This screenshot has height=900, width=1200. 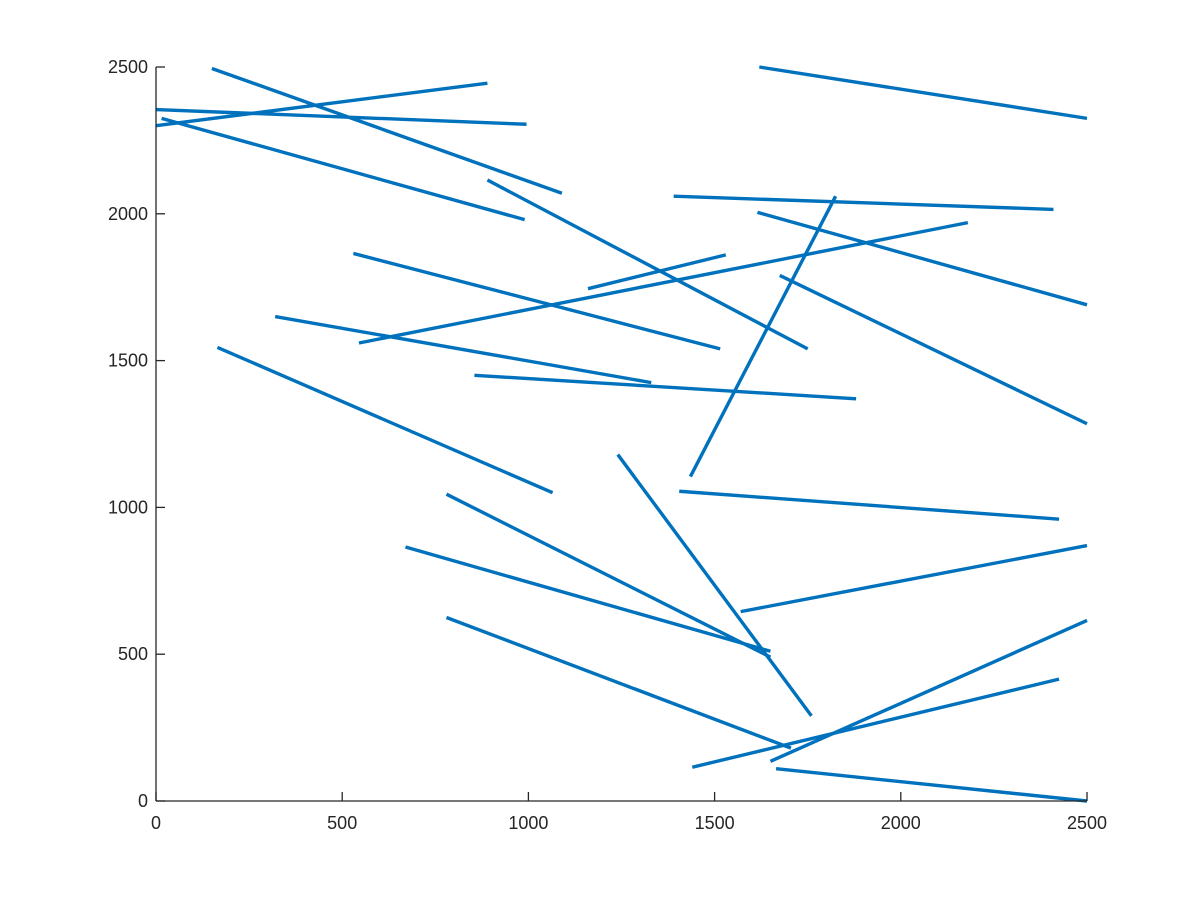 What do you see at coordinates (1087, 823) in the screenshot?
I see `x-tick-label: 2500` at bounding box center [1087, 823].